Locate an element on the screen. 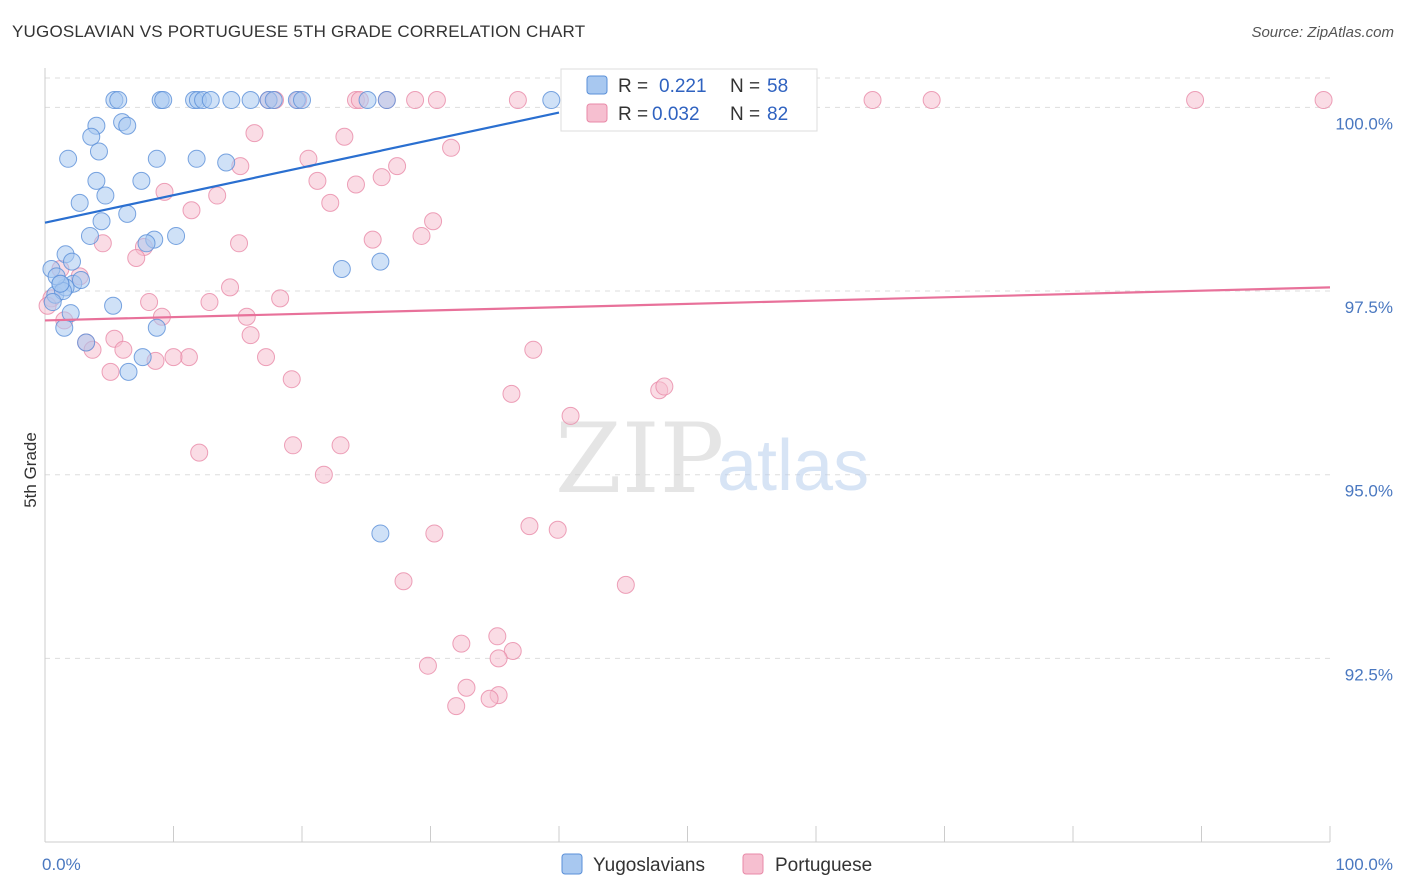 The height and width of the screenshot is (892, 1406). bottom-legend-yugoslavians: Yugoslavians is located at coordinates (649, 865).